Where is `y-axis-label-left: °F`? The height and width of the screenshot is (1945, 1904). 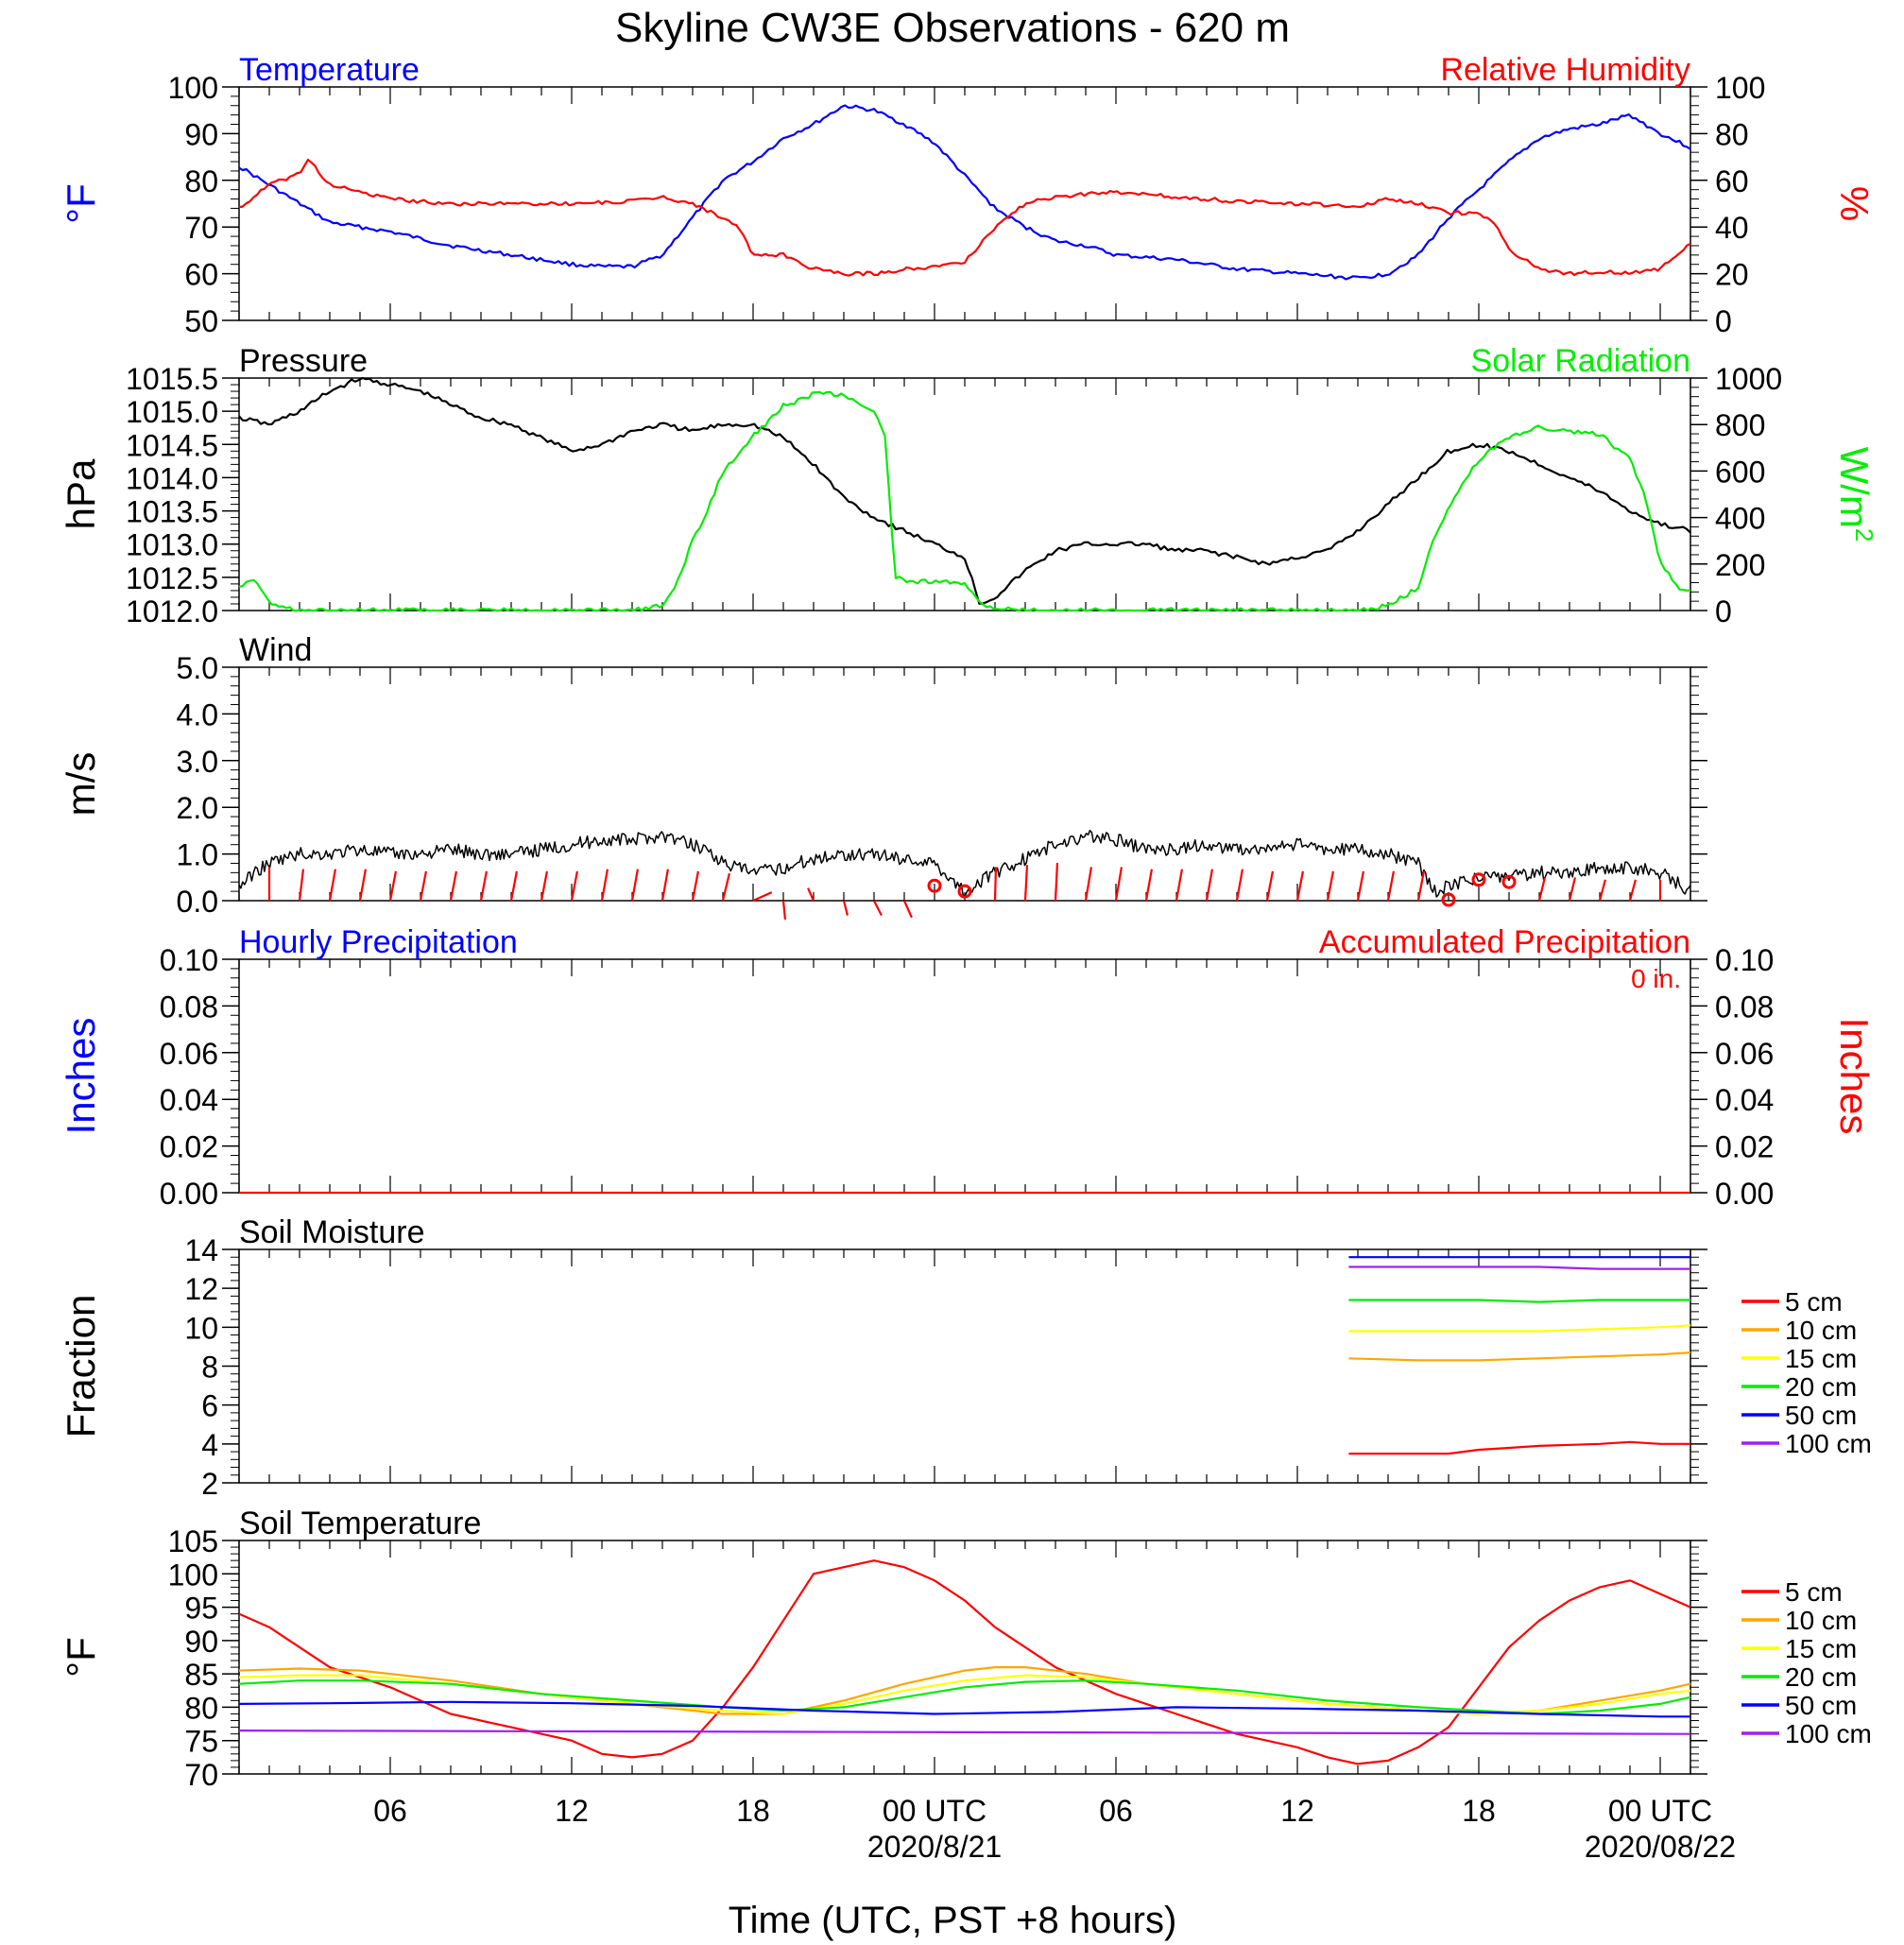
y-axis-label-left: °F is located at coordinates (81, 1657).